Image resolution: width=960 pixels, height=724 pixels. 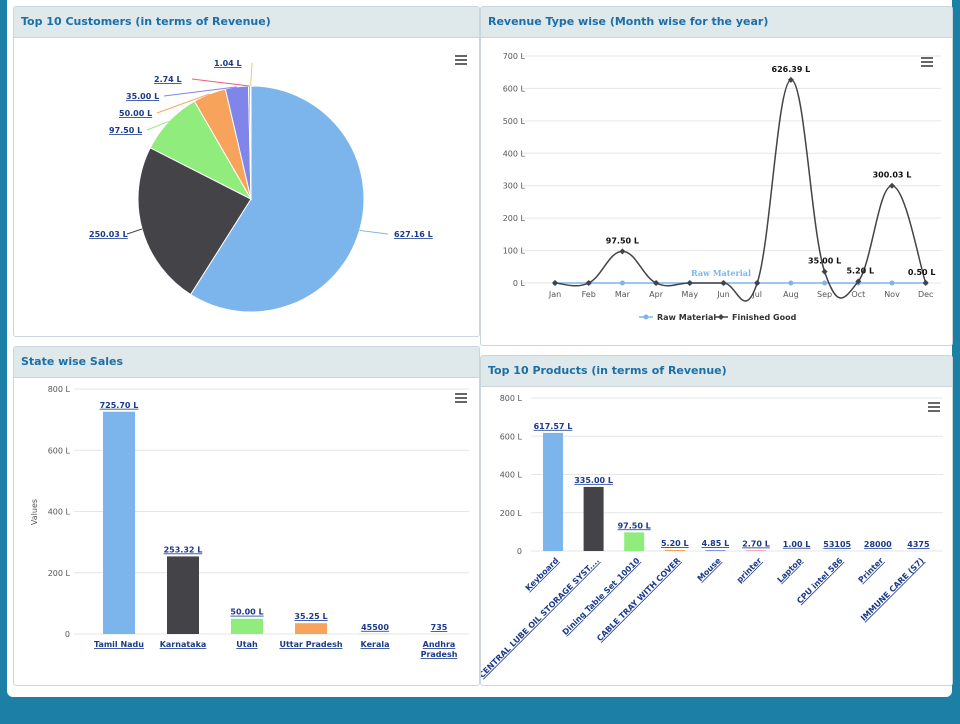 I want to click on bar-data-label: 335.00 L, so click(x=593, y=480).